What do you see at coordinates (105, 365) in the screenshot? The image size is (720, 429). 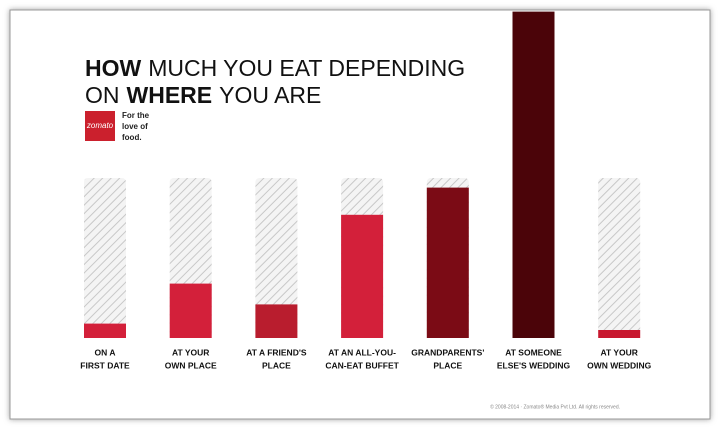 I see `x-tick-label: FIRST DATE` at bounding box center [105, 365].